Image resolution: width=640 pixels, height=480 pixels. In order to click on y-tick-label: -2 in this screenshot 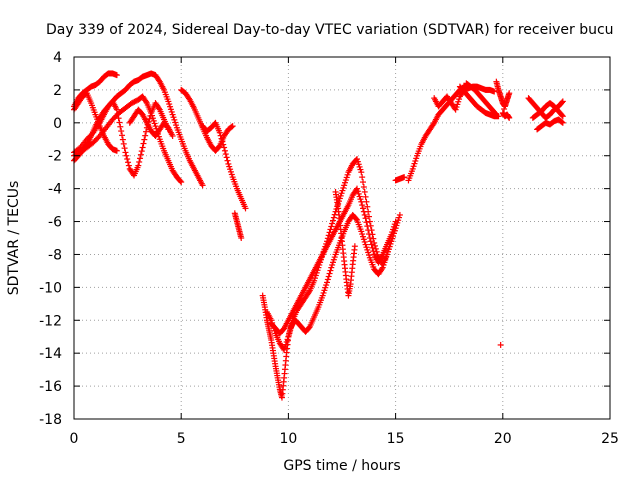, I will do `click(55, 157)`.